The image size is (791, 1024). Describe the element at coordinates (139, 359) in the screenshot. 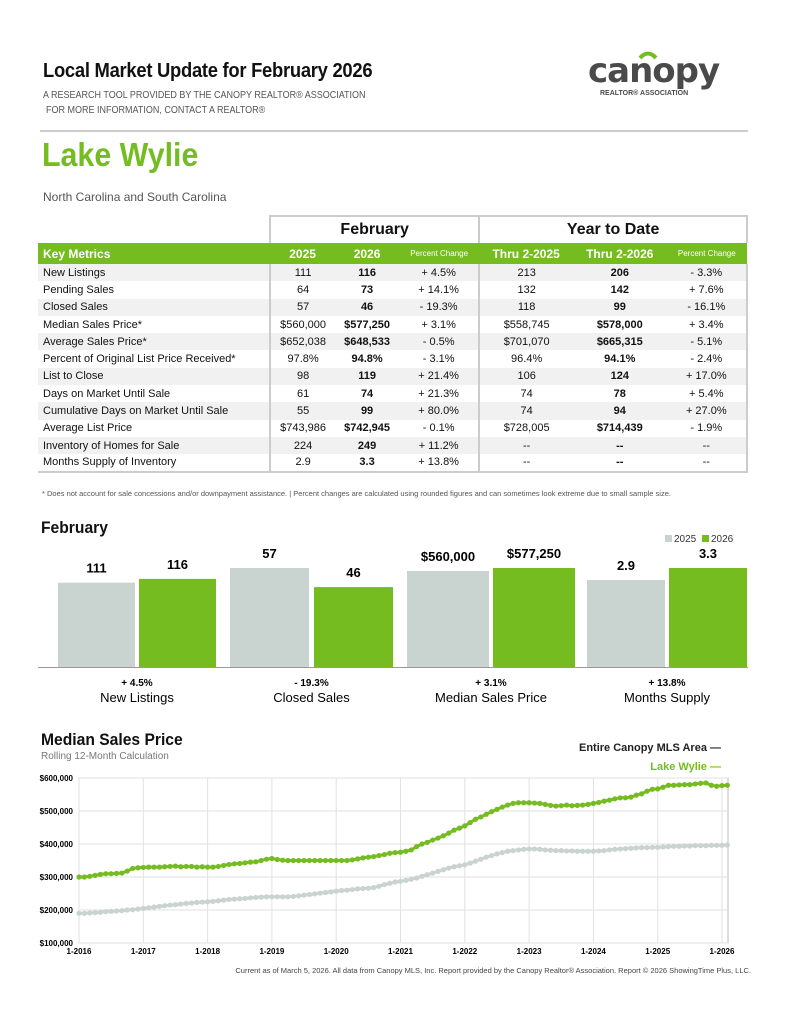

I see `metric-label: Percent of Original List Price Received*` at that location.